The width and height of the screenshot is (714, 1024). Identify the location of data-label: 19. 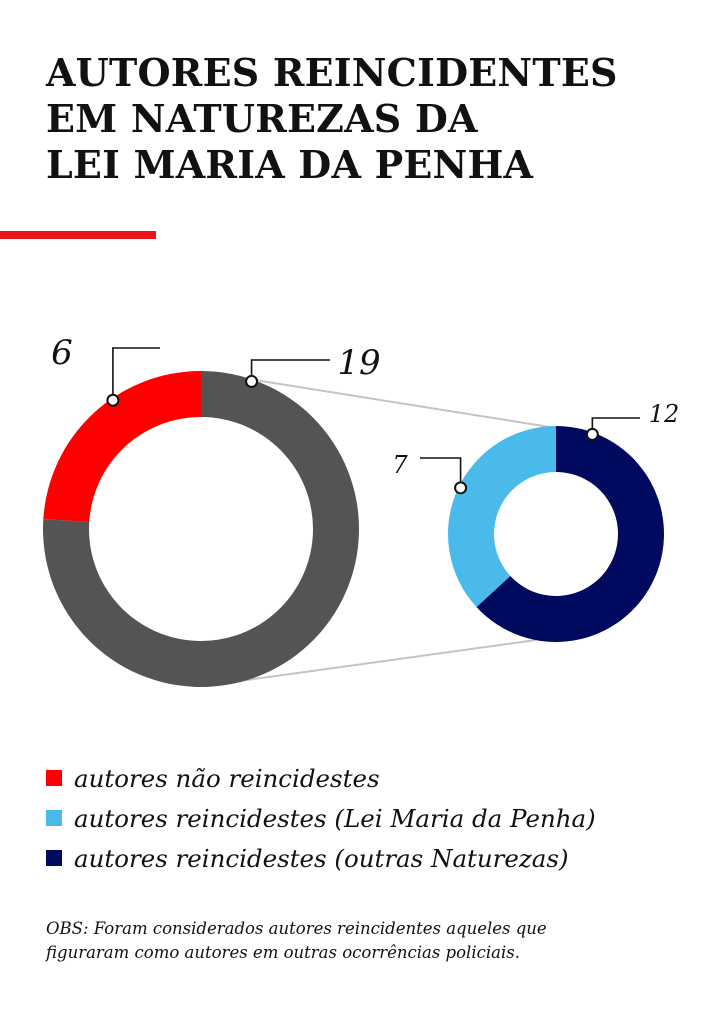
(358, 363).